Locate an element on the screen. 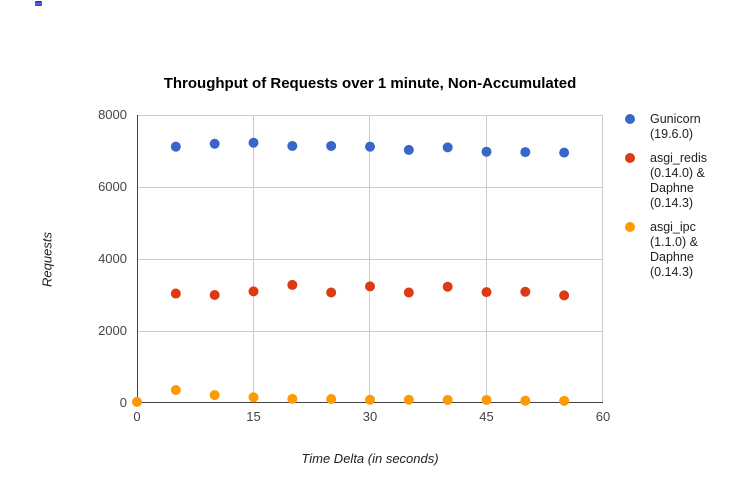 This screenshot has width=740, height=489. legend-item-2: asgi_ipc (1.1.0) & Daphne (0.14.3) is located at coordinates (681, 250).